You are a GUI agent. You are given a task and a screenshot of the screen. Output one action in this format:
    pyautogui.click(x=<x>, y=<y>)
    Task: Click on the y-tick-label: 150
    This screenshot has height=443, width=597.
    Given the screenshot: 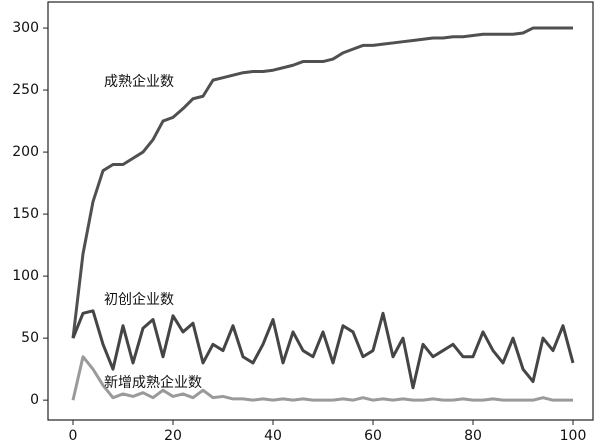 What is the action you would take?
    pyautogui.click(x=25, y=214)
    